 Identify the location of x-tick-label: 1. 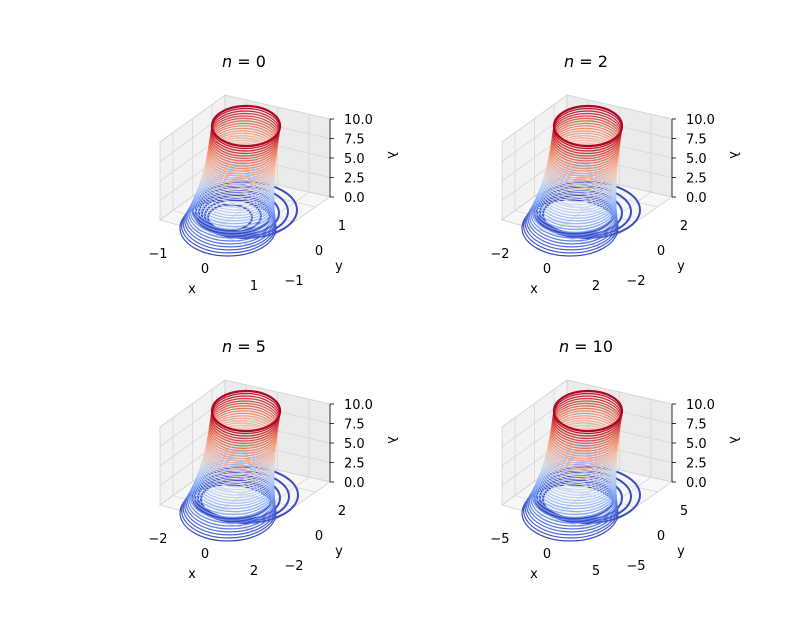
(254, 286).